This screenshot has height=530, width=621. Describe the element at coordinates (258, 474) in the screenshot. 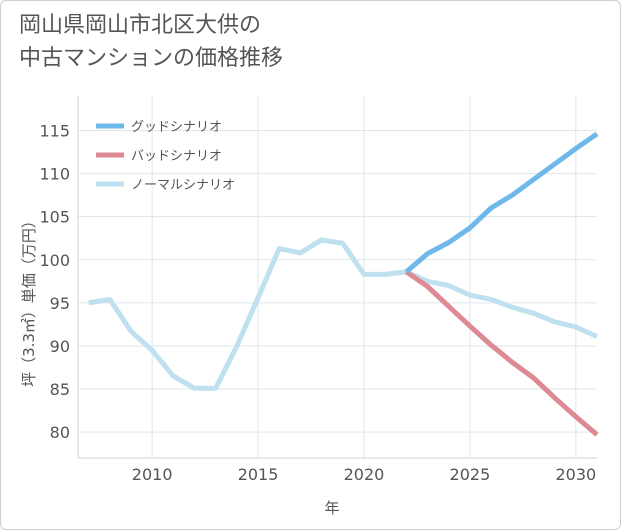

I see `x-tick-label: 2015` at that location.